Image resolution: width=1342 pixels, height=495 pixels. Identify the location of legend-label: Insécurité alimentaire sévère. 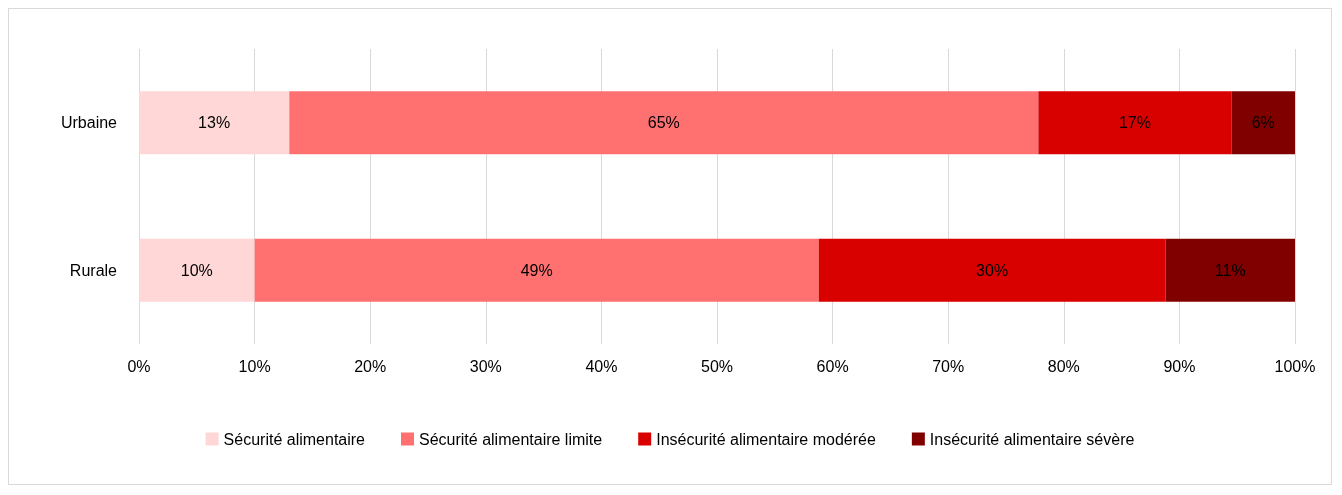
(1032, 439).